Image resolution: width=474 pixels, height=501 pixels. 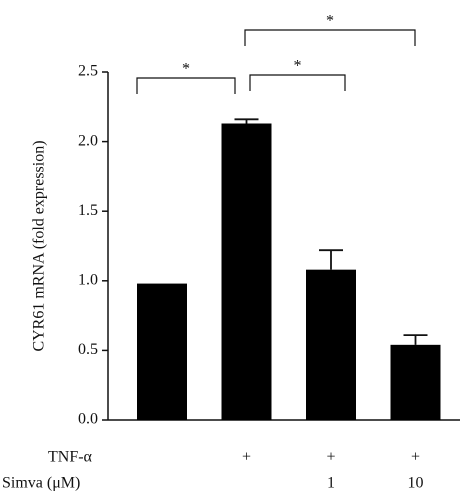 What do you see at coordinates (88, 71) in the screenshot?
I see `y-tick-label: 2.5` at bounding box center [88, 71].